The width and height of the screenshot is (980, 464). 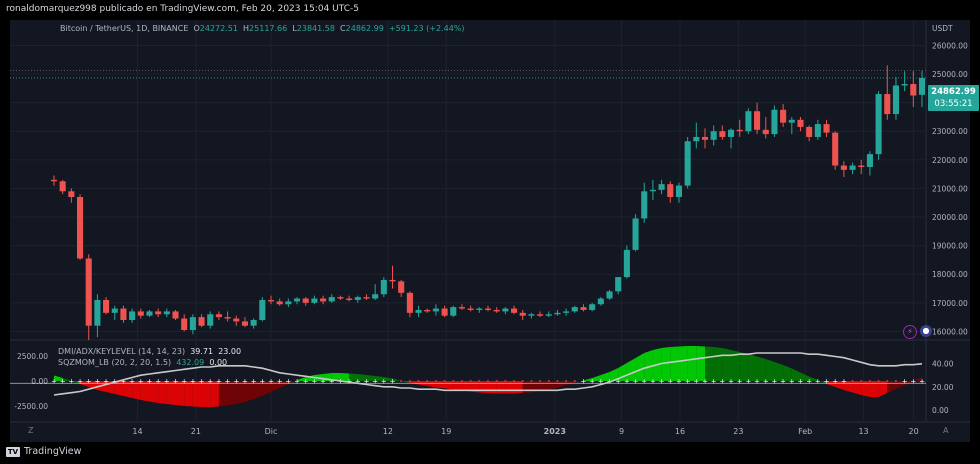 What do you see at coordinates (621, 431) in the screenshot?
I see `time-tick-label: 9` at bounding box center [621, 431].